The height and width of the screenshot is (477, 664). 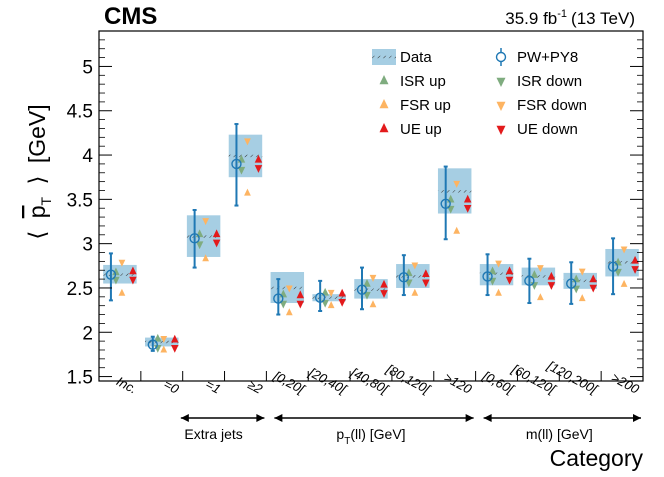 What do you see at coordinates (340, 434) in the screenshot?
I see `group-label-main-1: p` at bounding box center [340, 434].